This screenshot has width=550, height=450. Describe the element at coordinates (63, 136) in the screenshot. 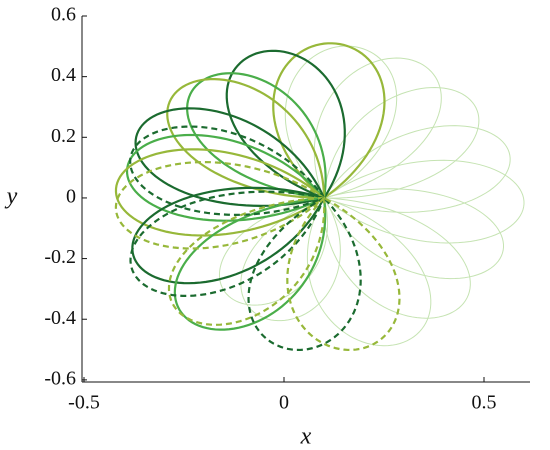

I see `y-tick-label: 0.2` at that location.